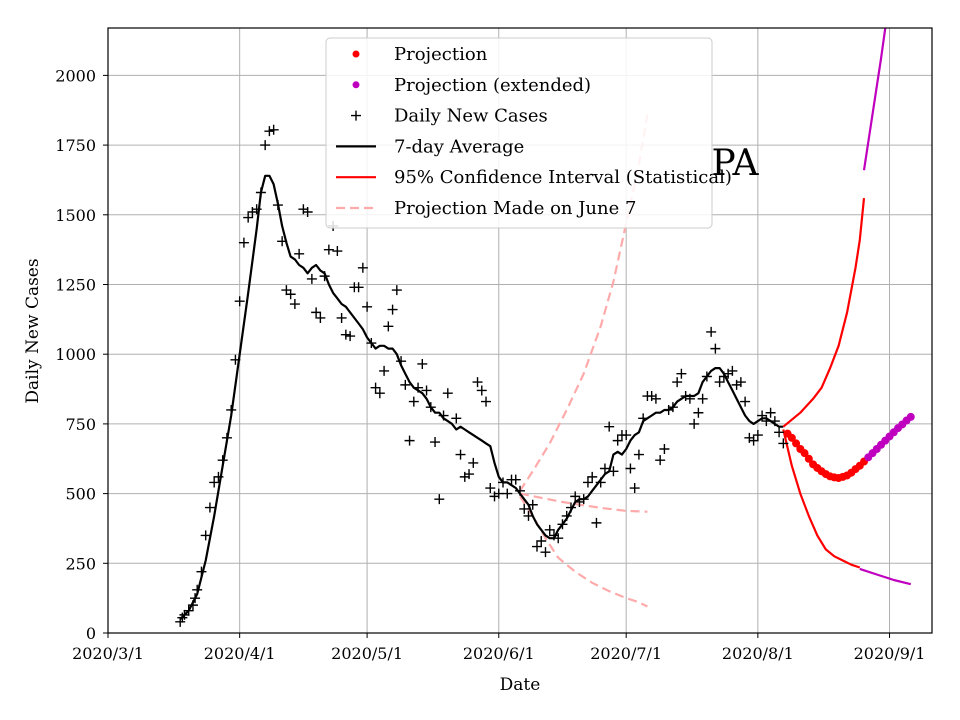  Describe the element at coordinates (75, 75) in the screenshot. I see `y-tick-label: 2000` at that location.